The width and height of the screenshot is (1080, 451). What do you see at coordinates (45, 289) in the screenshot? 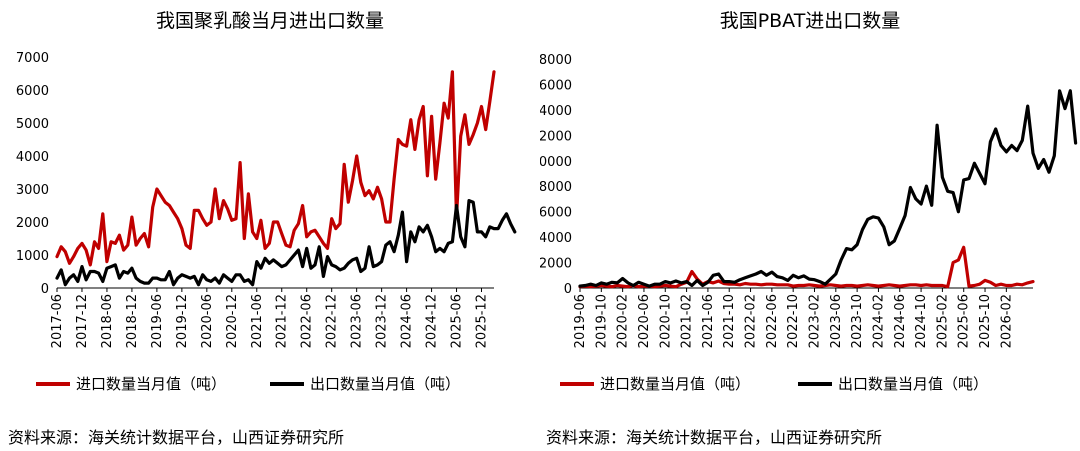
I see `left-y-tick-label: 0` at bounding box center [45, 289].